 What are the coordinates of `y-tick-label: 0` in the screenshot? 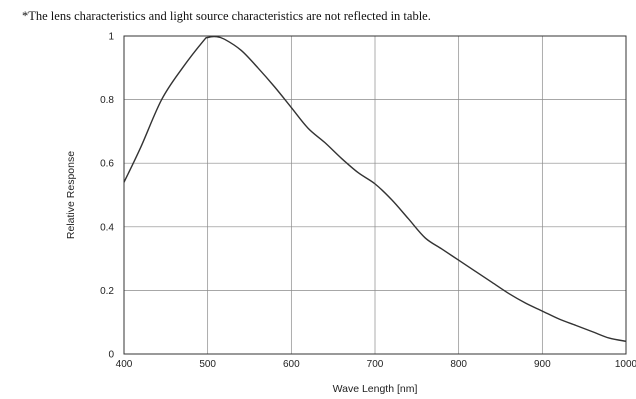 It's located at (111, 355).